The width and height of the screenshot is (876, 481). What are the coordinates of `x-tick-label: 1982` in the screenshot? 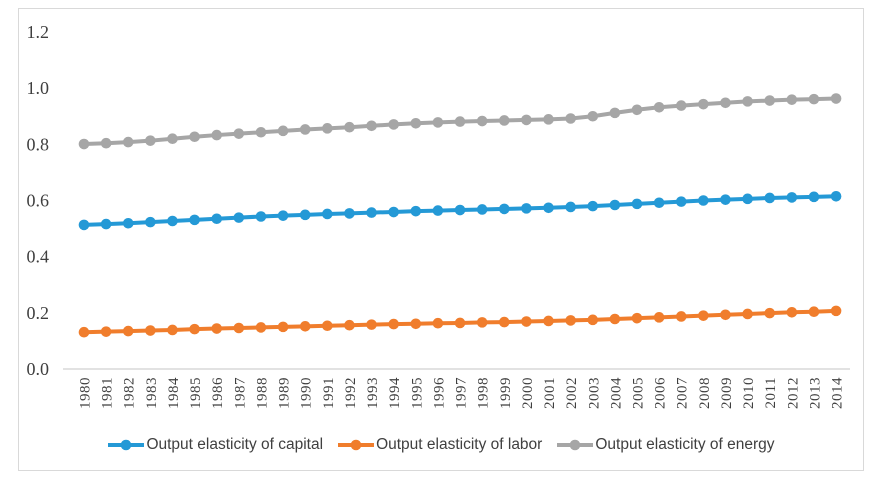 It's located at (130, 393).